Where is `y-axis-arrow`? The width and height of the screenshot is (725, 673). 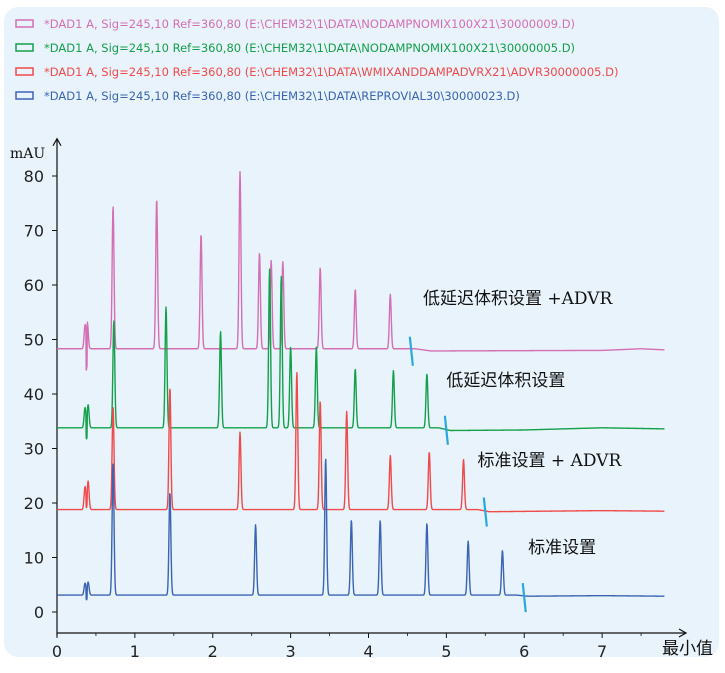 y-axis-arrow is located at coordinates (57, 142).